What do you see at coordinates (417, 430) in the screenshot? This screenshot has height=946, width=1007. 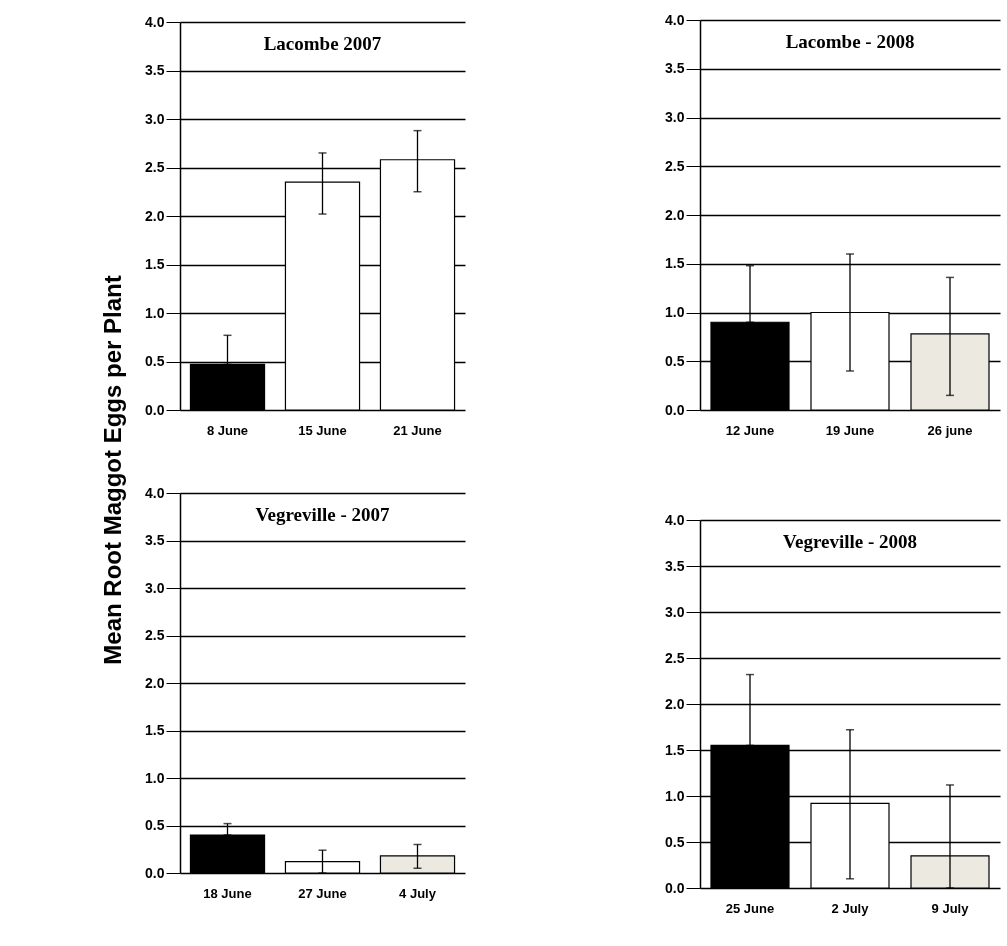 I see `x-tick-label: 21 June` at bounding box center [417, 430].